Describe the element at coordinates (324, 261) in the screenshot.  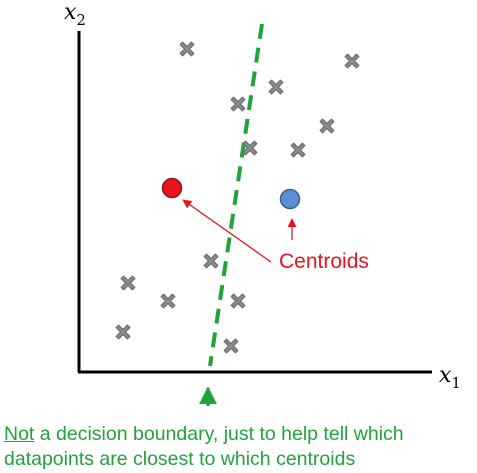
I see `centroids-label: Centroids` at that location.